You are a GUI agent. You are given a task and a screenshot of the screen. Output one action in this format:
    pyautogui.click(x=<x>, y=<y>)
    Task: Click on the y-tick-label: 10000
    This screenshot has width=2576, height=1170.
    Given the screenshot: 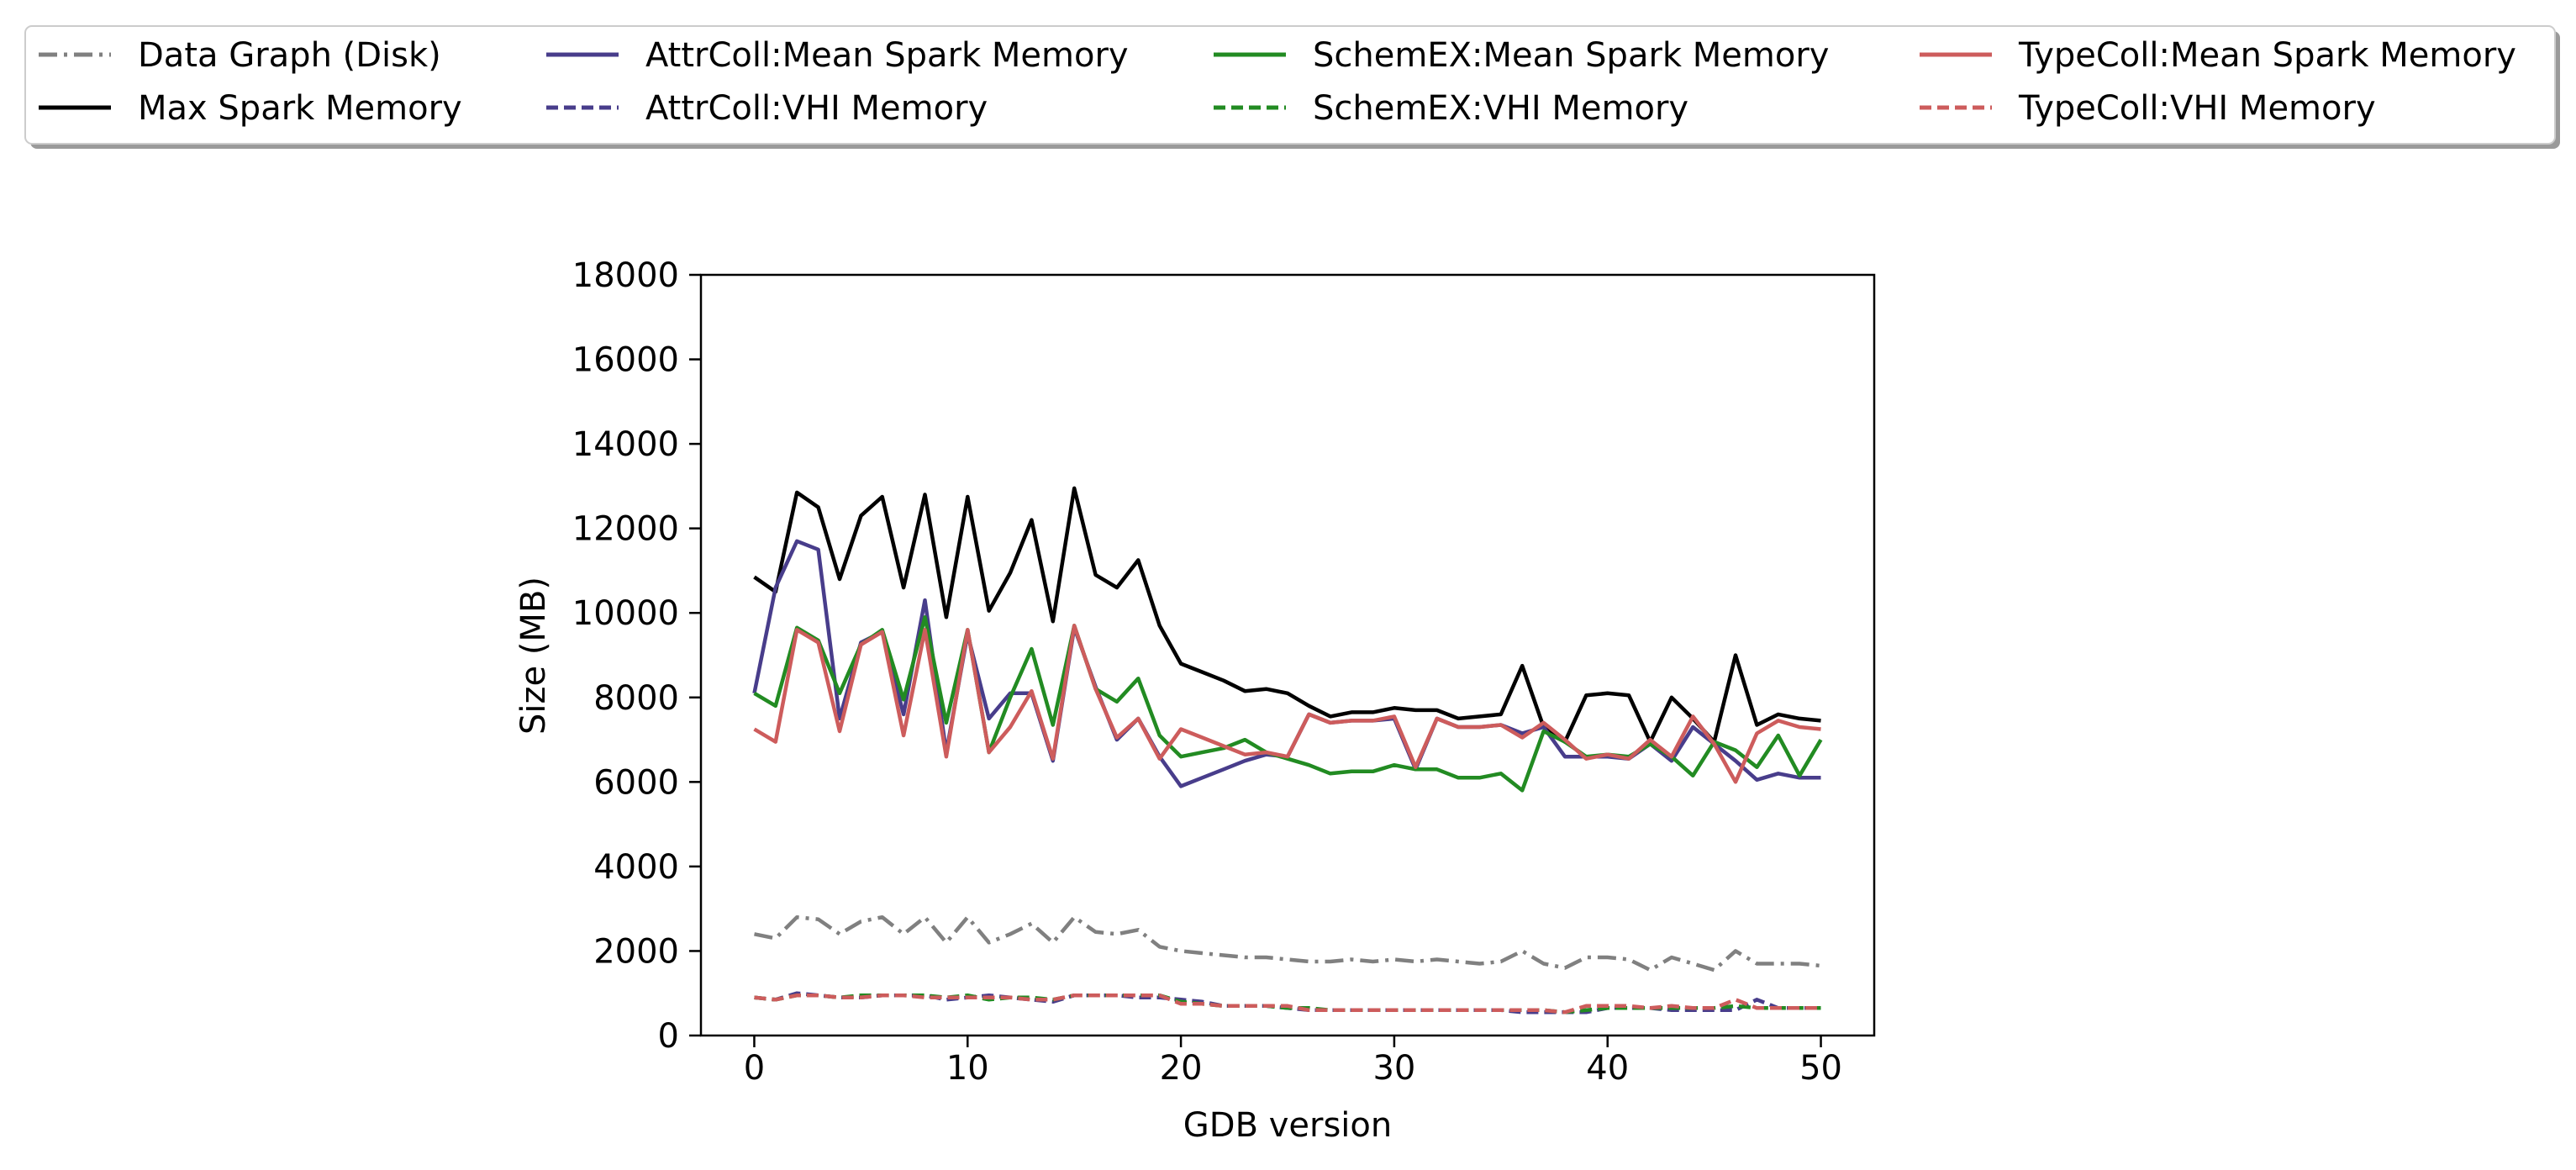 What is the action you would take?
    pyautogui.click(x=625, y=613)
    